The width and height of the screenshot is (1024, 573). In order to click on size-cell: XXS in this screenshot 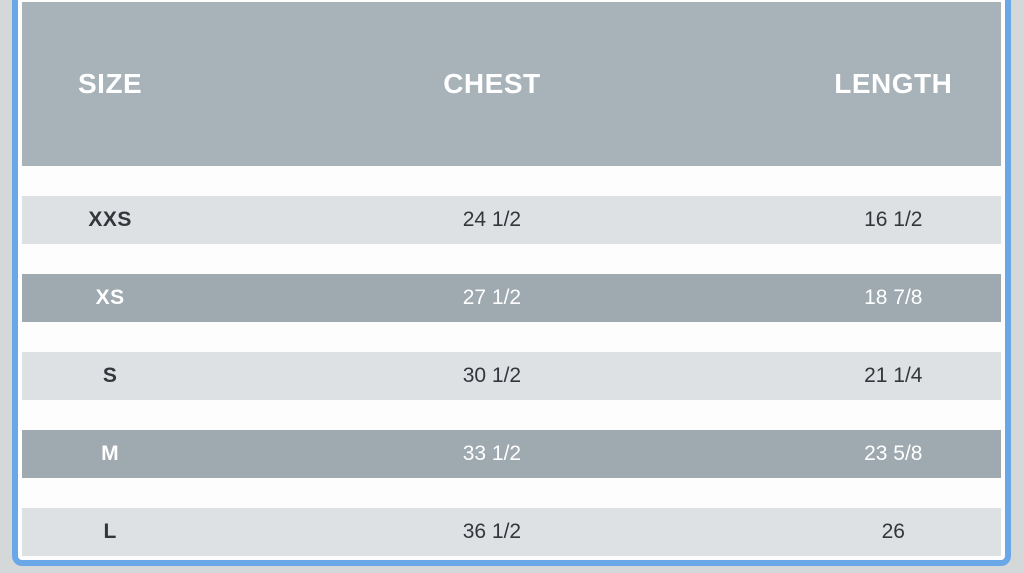, I will do `click(110, 219)`.